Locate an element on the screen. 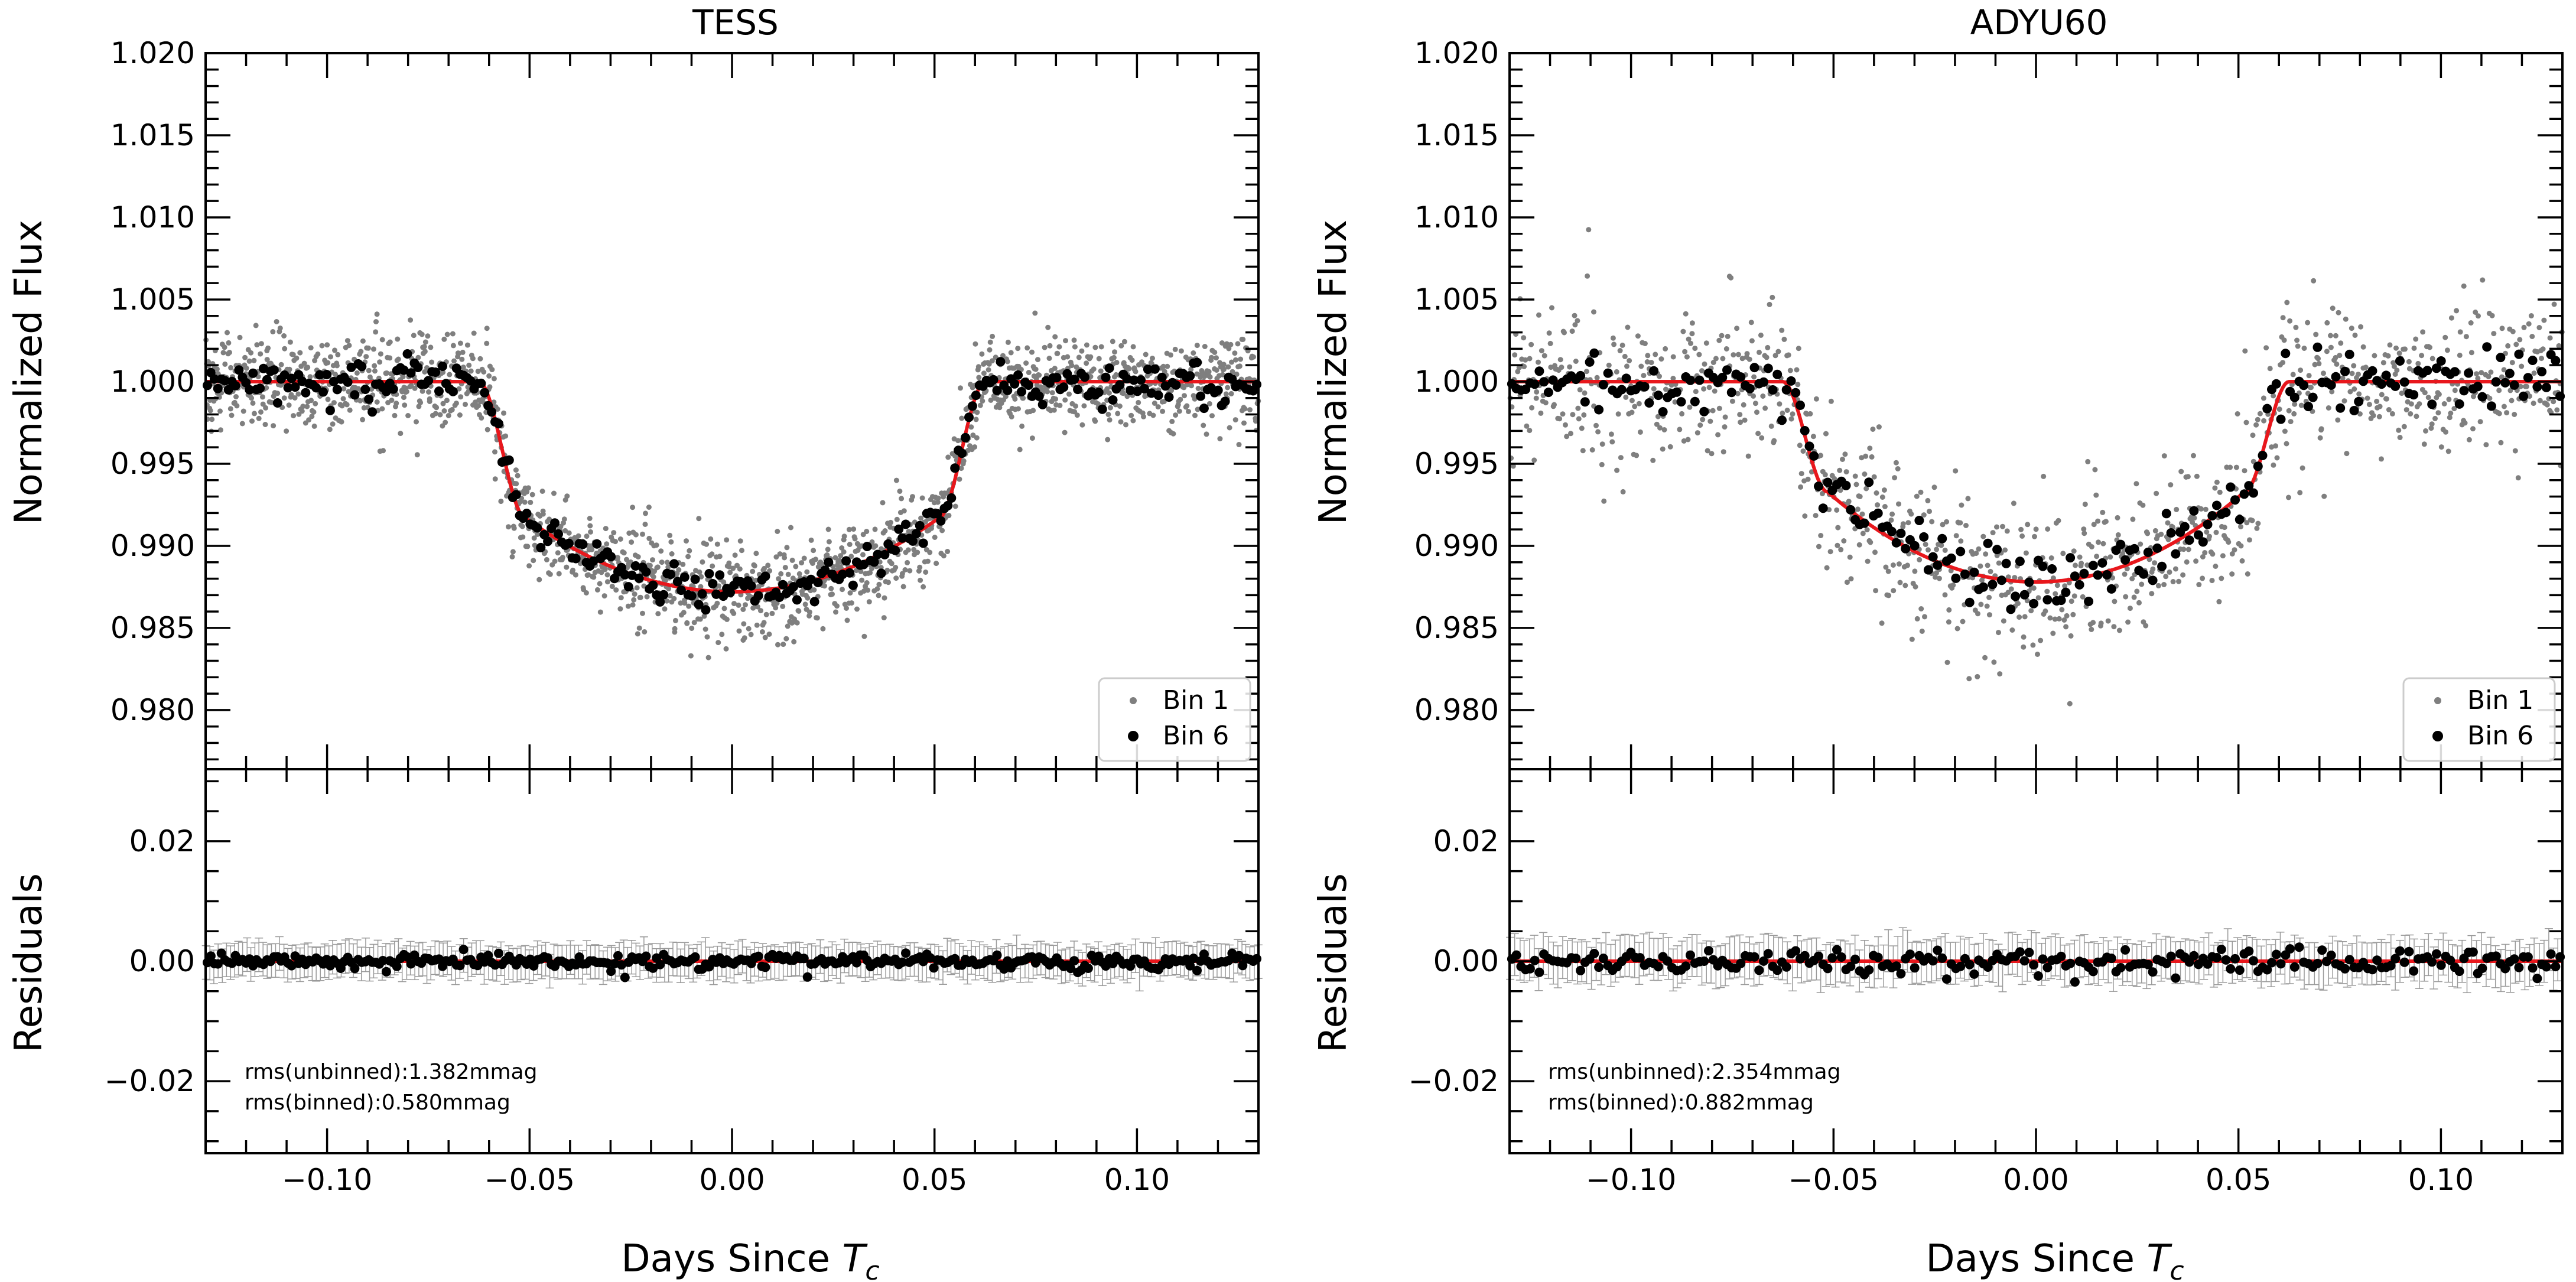 This screenshot has width=2576, height=1282. residual-point-bin6 is located at coordinates (1071, 969).